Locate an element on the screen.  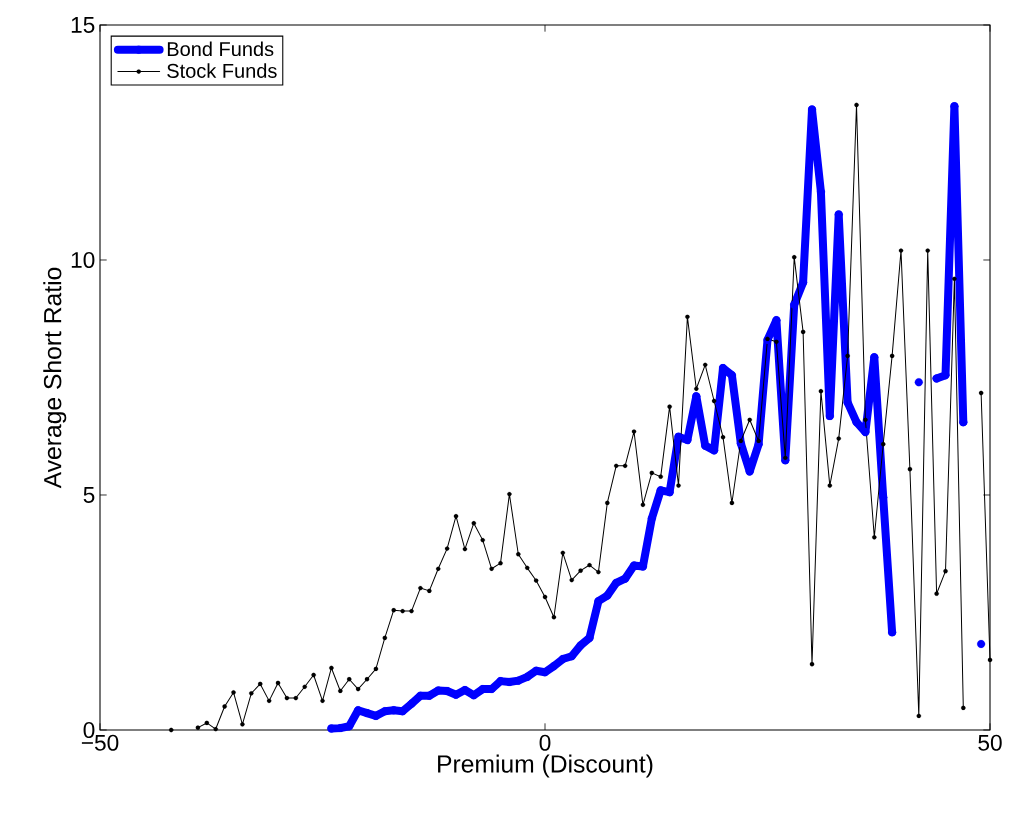
legend-label: Stock Funds is located at coordinates (222, 70).